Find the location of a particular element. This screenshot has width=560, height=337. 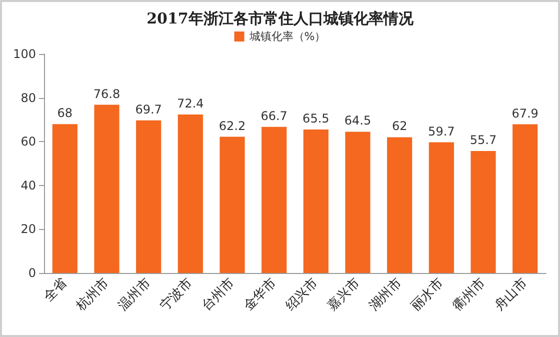

data-label: 66.7 is located at coordinates (274, 115).